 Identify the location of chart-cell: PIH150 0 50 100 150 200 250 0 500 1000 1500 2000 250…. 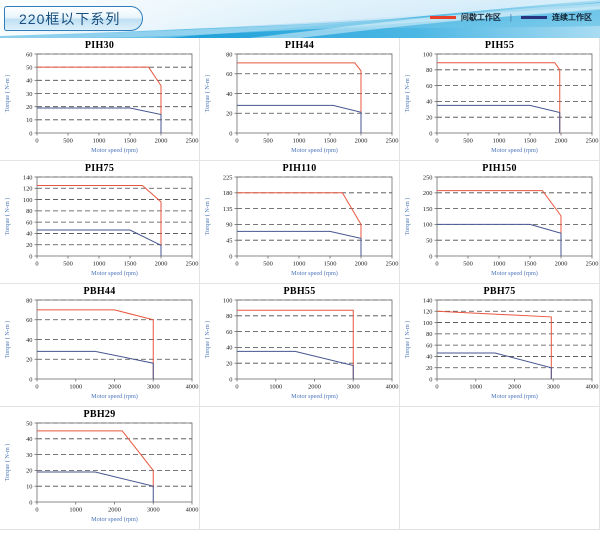
(500, 222).